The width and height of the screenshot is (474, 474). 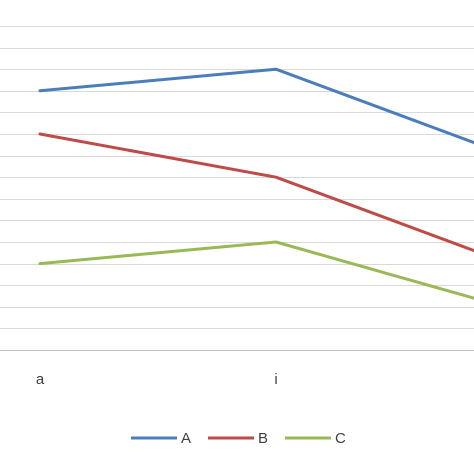 I want to click on x-tick-label: a, so click(x=40, y=379).